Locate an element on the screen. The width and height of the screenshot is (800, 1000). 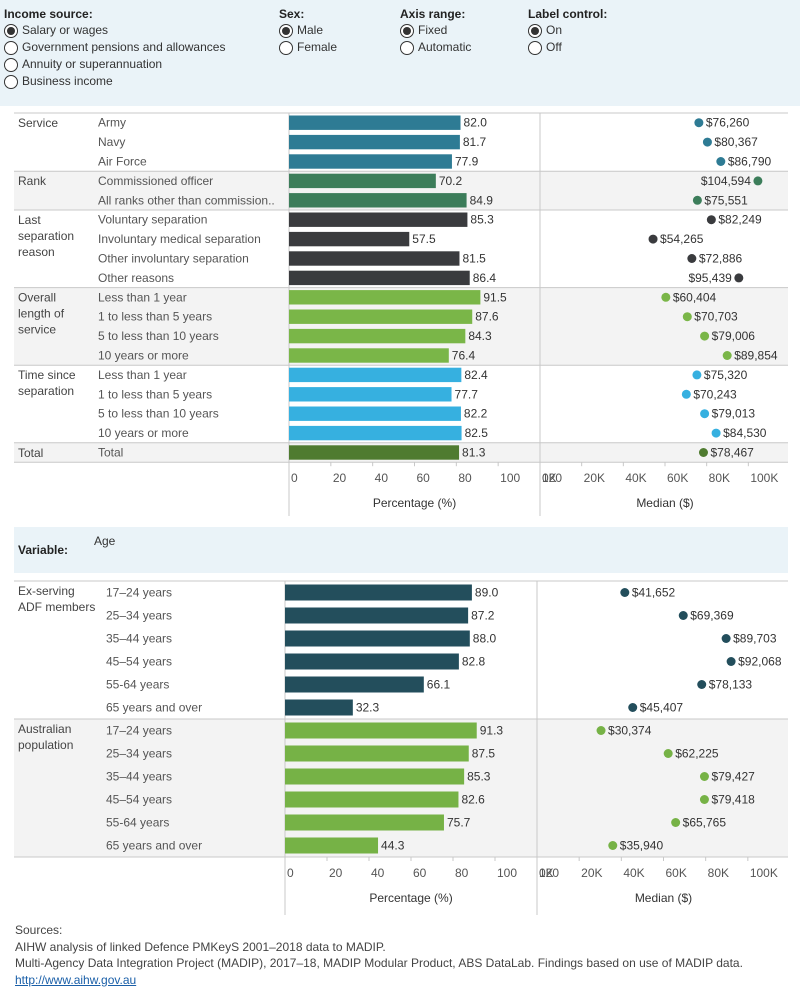
income-source-option-label: Business income is located at coordinates (67, 81).